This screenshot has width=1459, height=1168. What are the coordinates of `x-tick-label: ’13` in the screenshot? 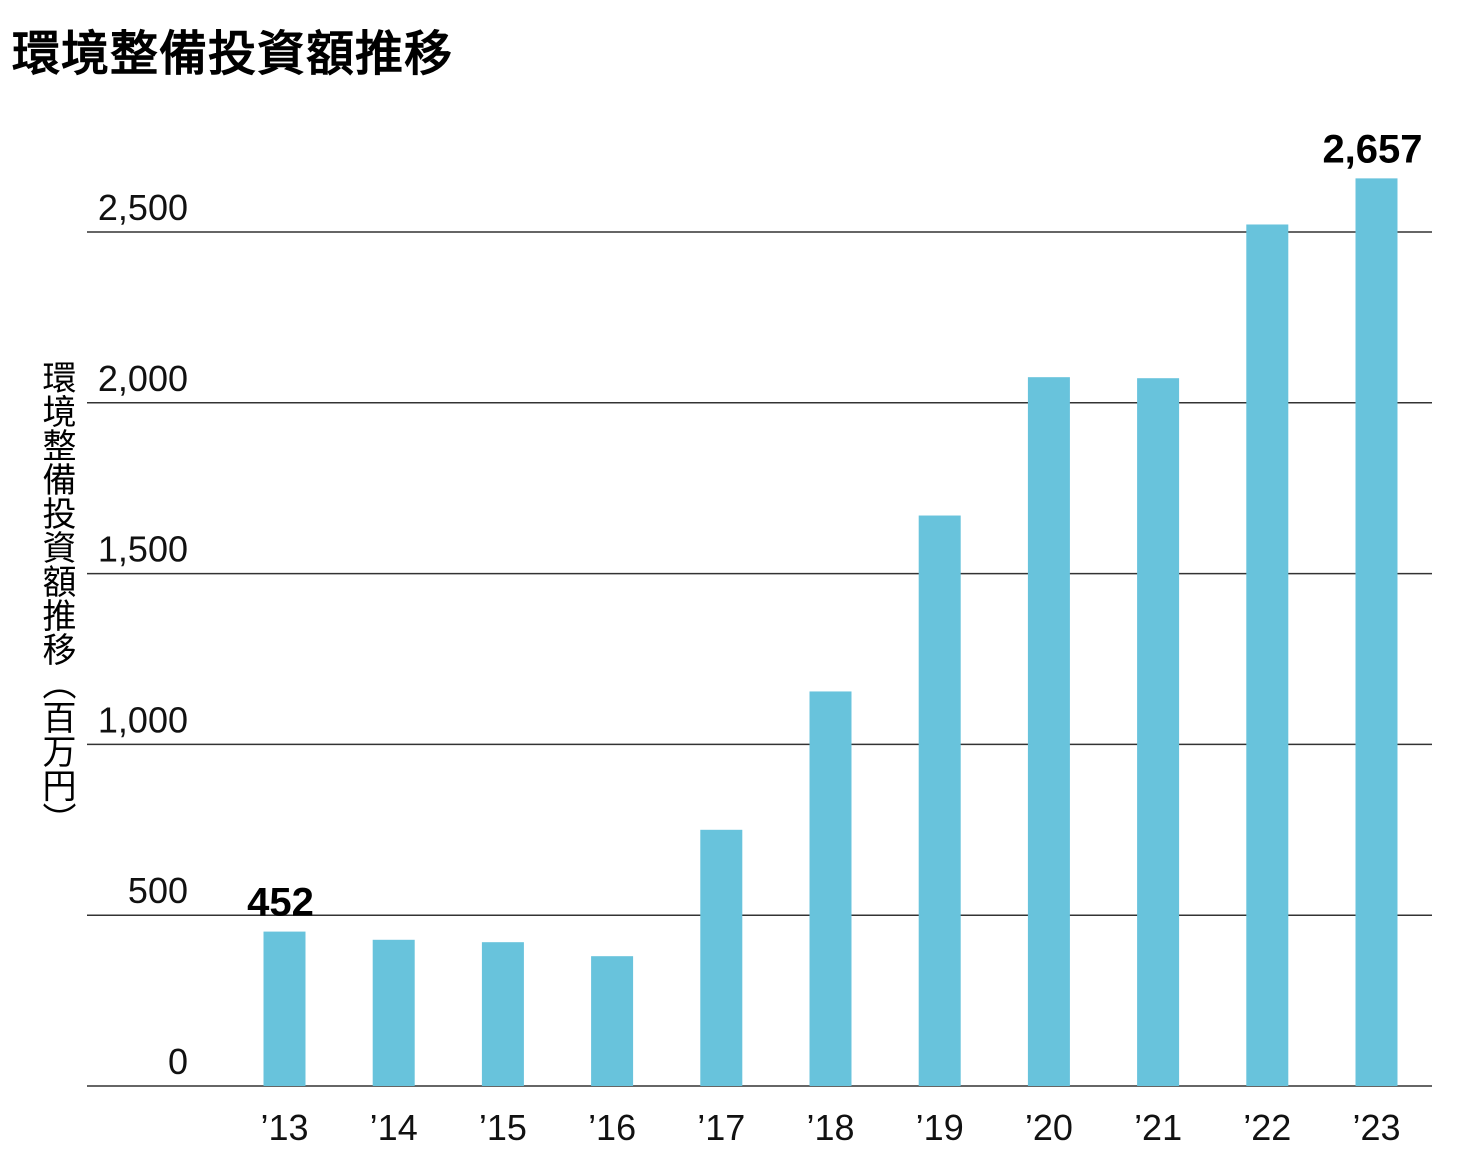 It's located at (284, 1127).